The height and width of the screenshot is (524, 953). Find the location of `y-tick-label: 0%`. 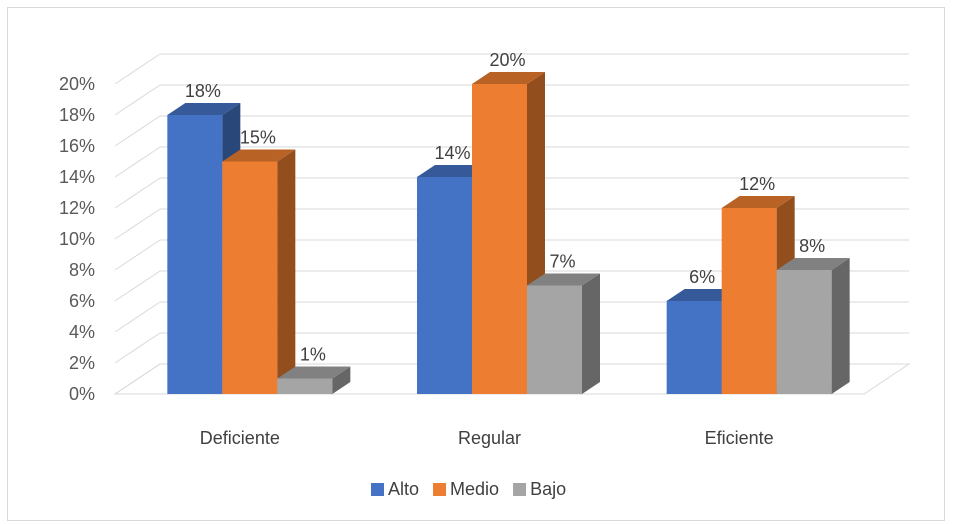

y-tick-label: 0% is located at coordinates (82, 394).